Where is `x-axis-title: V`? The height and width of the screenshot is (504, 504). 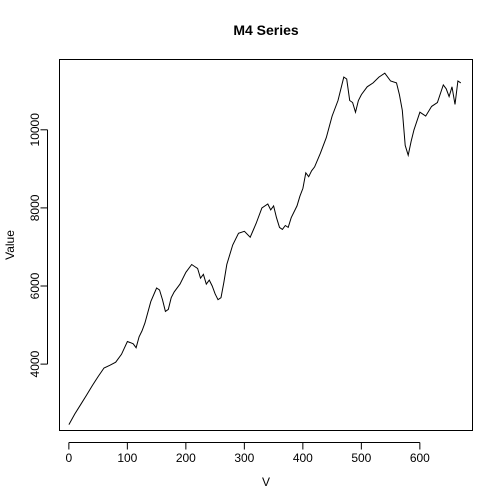
x-axis-title: V is located at coordinates (266, 482).